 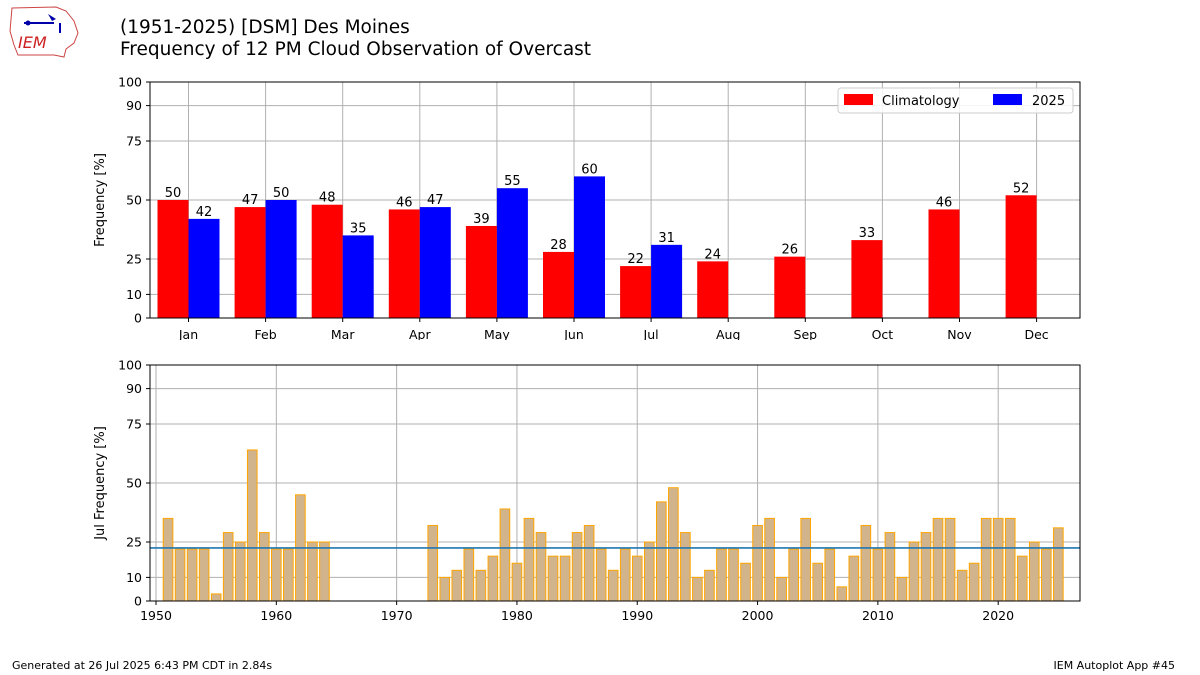 I want to click on y-tick-label: 90, so click(x=134, y=388).